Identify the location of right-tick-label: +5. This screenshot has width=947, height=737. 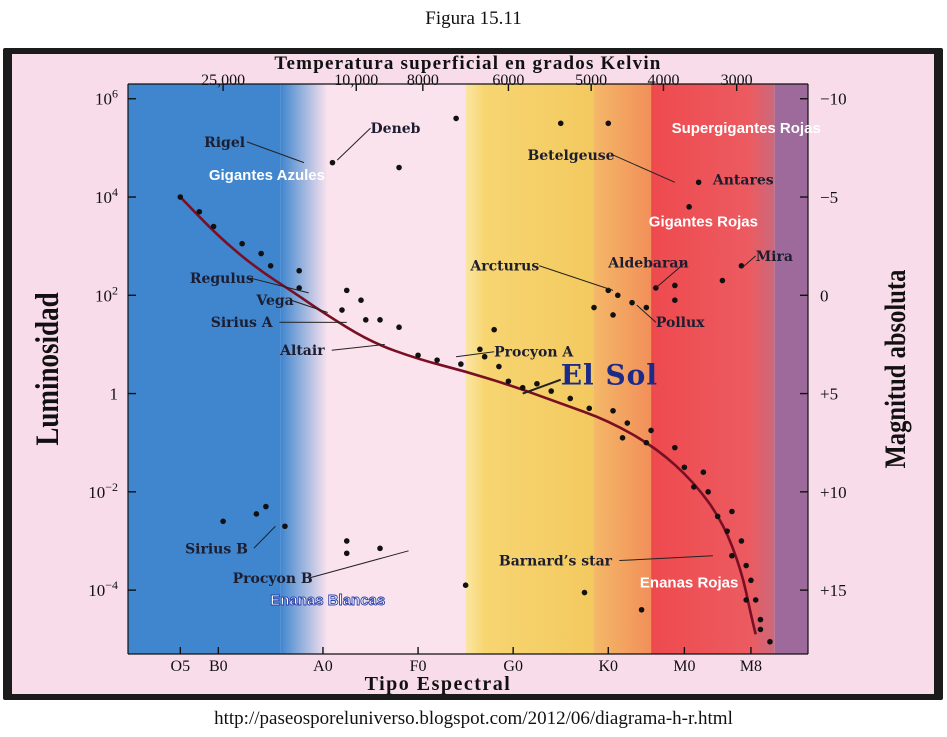
(829, 394).